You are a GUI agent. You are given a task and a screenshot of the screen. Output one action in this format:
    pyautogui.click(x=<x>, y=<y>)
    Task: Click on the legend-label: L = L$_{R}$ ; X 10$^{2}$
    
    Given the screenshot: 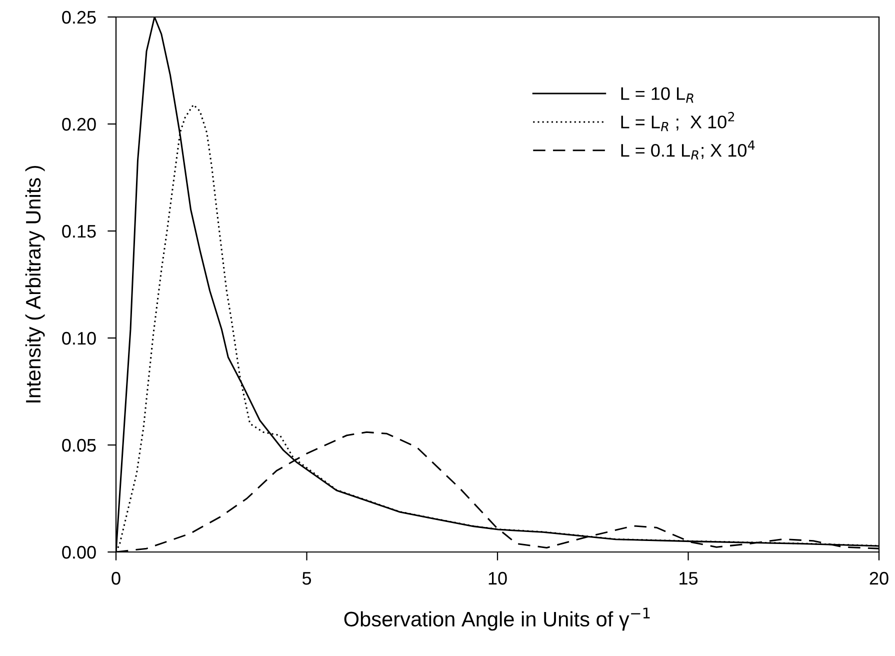 What is the action you would take?
    pyautogui.click(x=677, y=122)
    